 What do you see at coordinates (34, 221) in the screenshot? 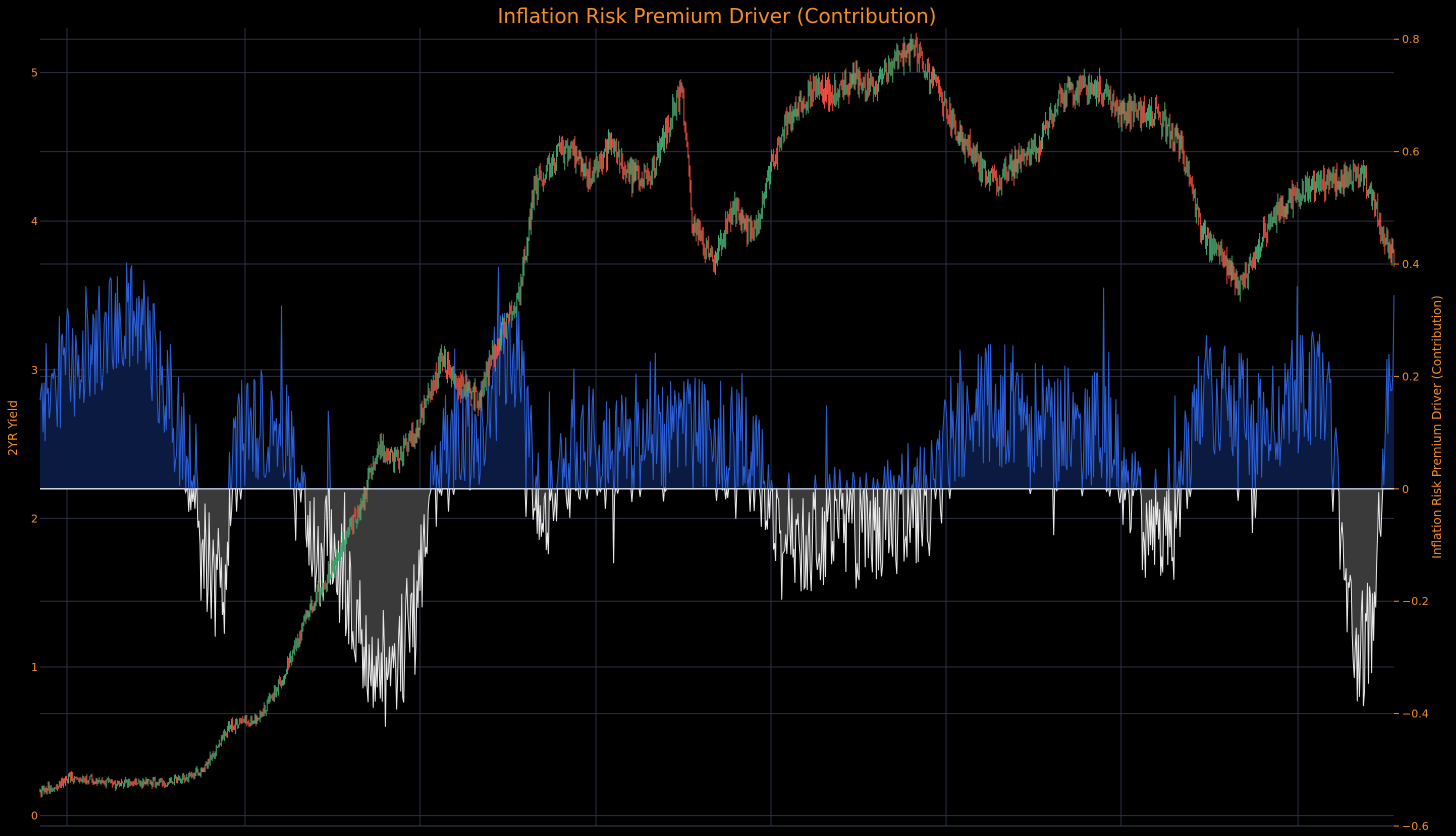
I see `left-axis-tick-label: 4` at bounding box center [34, 221].